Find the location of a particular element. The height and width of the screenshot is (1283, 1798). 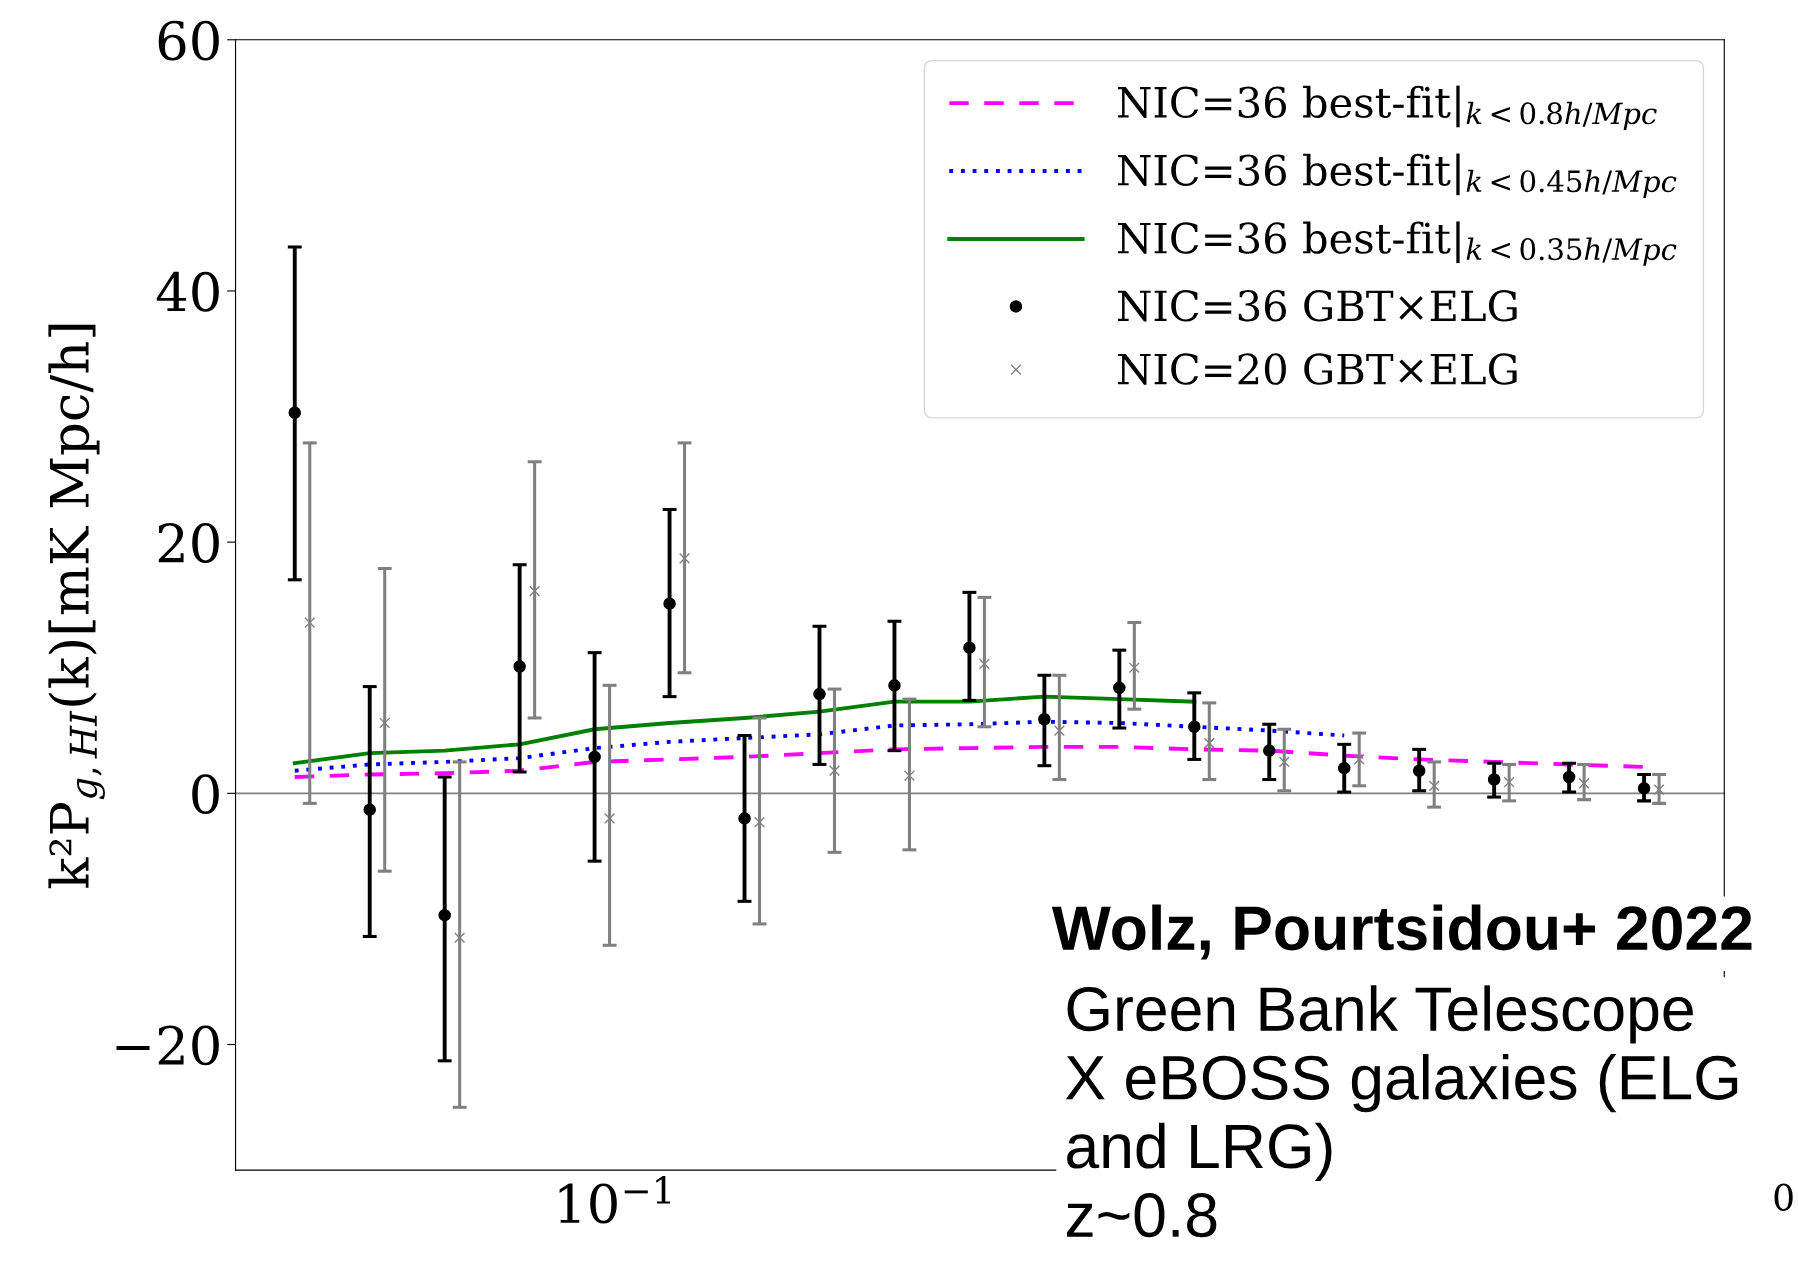

text: 0 is located at coordinates (1783, 1197).